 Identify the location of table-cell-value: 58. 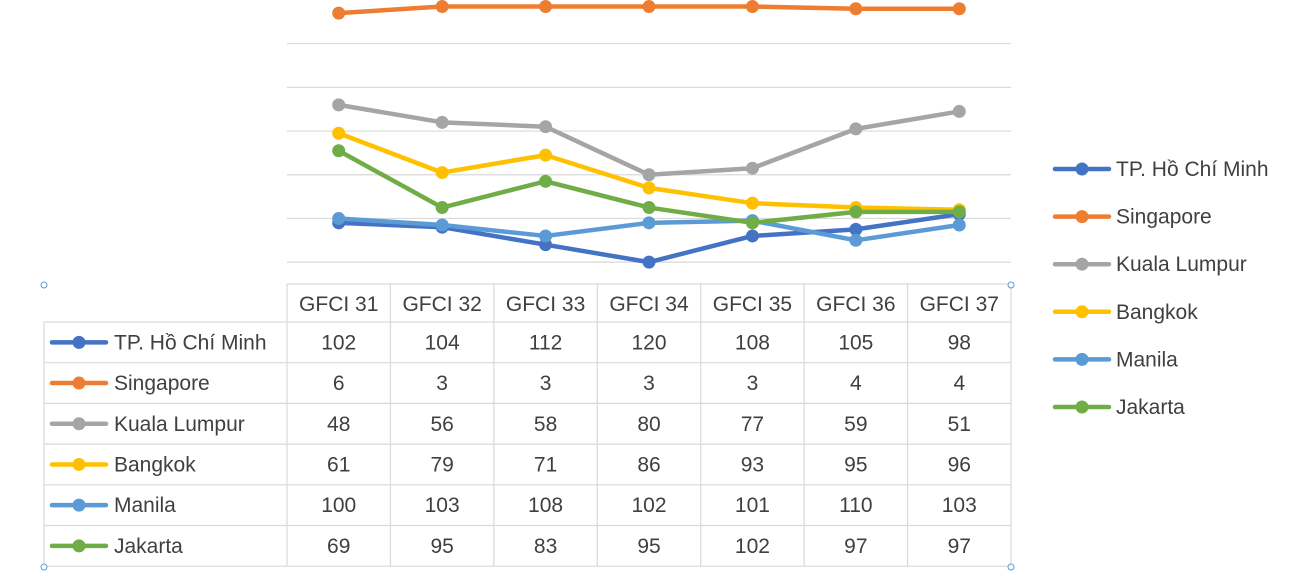
(545, 424).